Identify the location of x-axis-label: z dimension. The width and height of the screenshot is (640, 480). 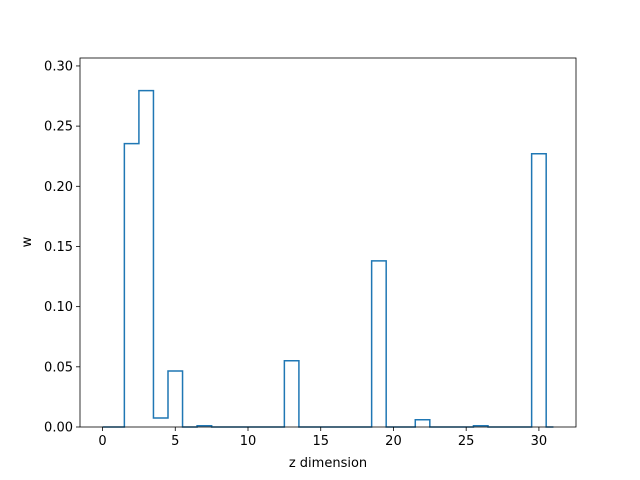
(328, 463).